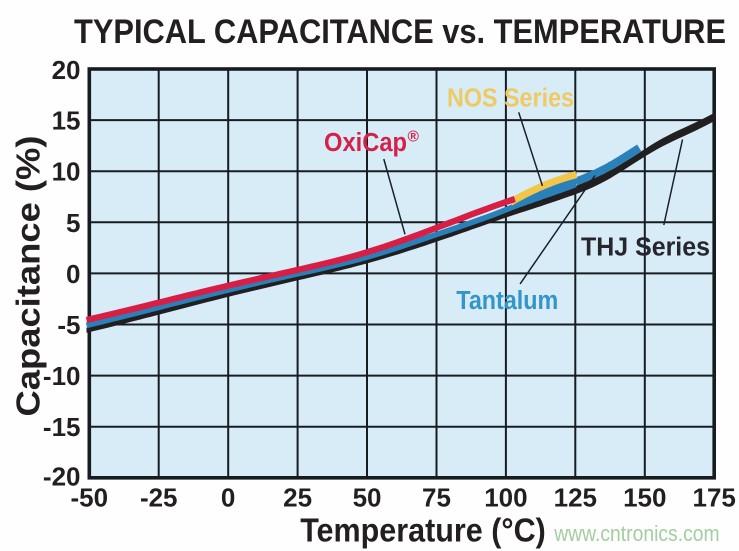 This screenshot has height=551, width=739. Describe the element at coordinates (636, 533) in the screenshot. I see `svg-text: www.cntronics.com` at that location.